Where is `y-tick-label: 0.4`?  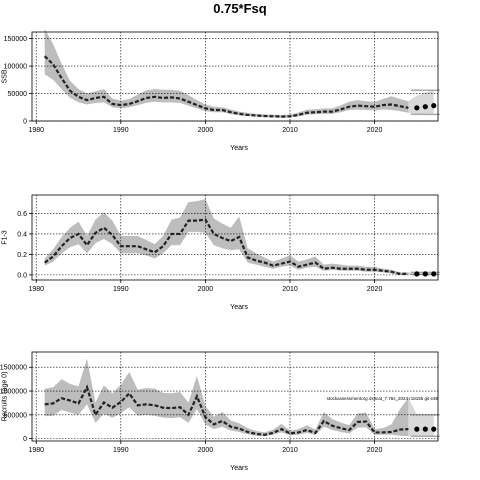
y-tick-label: 0.4 is located at coordinates (22, 234).